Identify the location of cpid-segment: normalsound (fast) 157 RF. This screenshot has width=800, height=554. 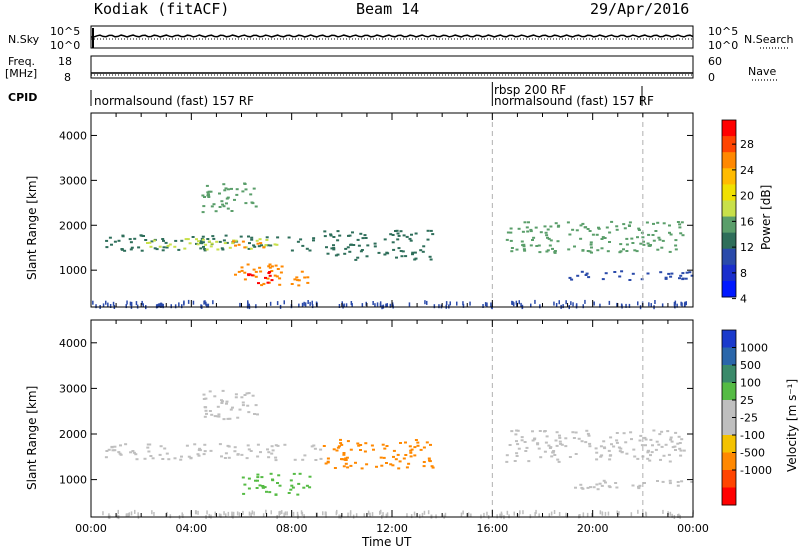
(174, 101).